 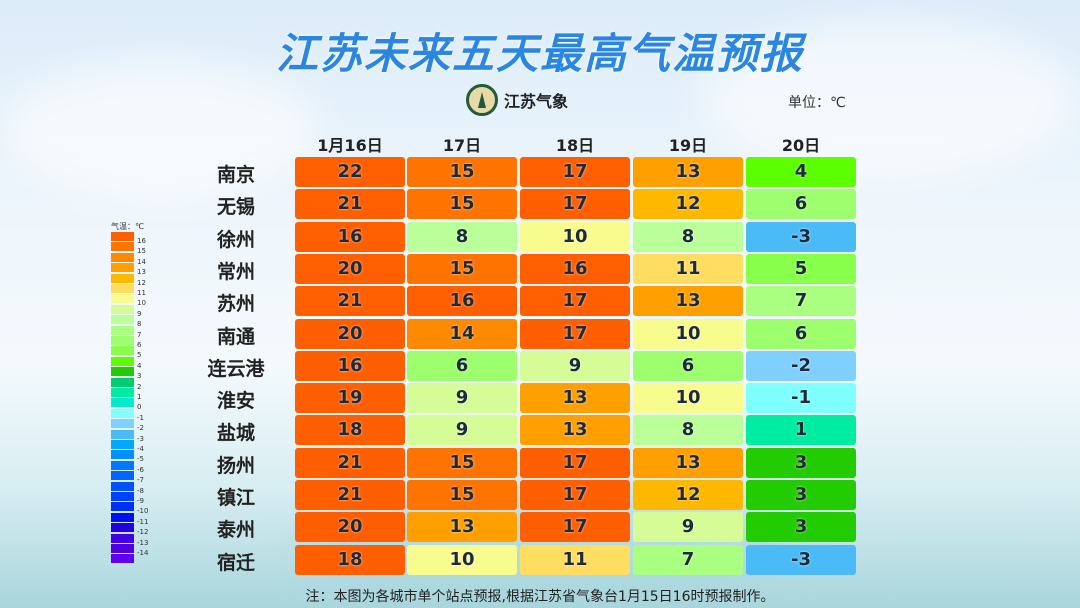 What do you see at coordinates (141, 251) in the screenshot?
I see `legend-label: 15` at bounding box center [141, 251].